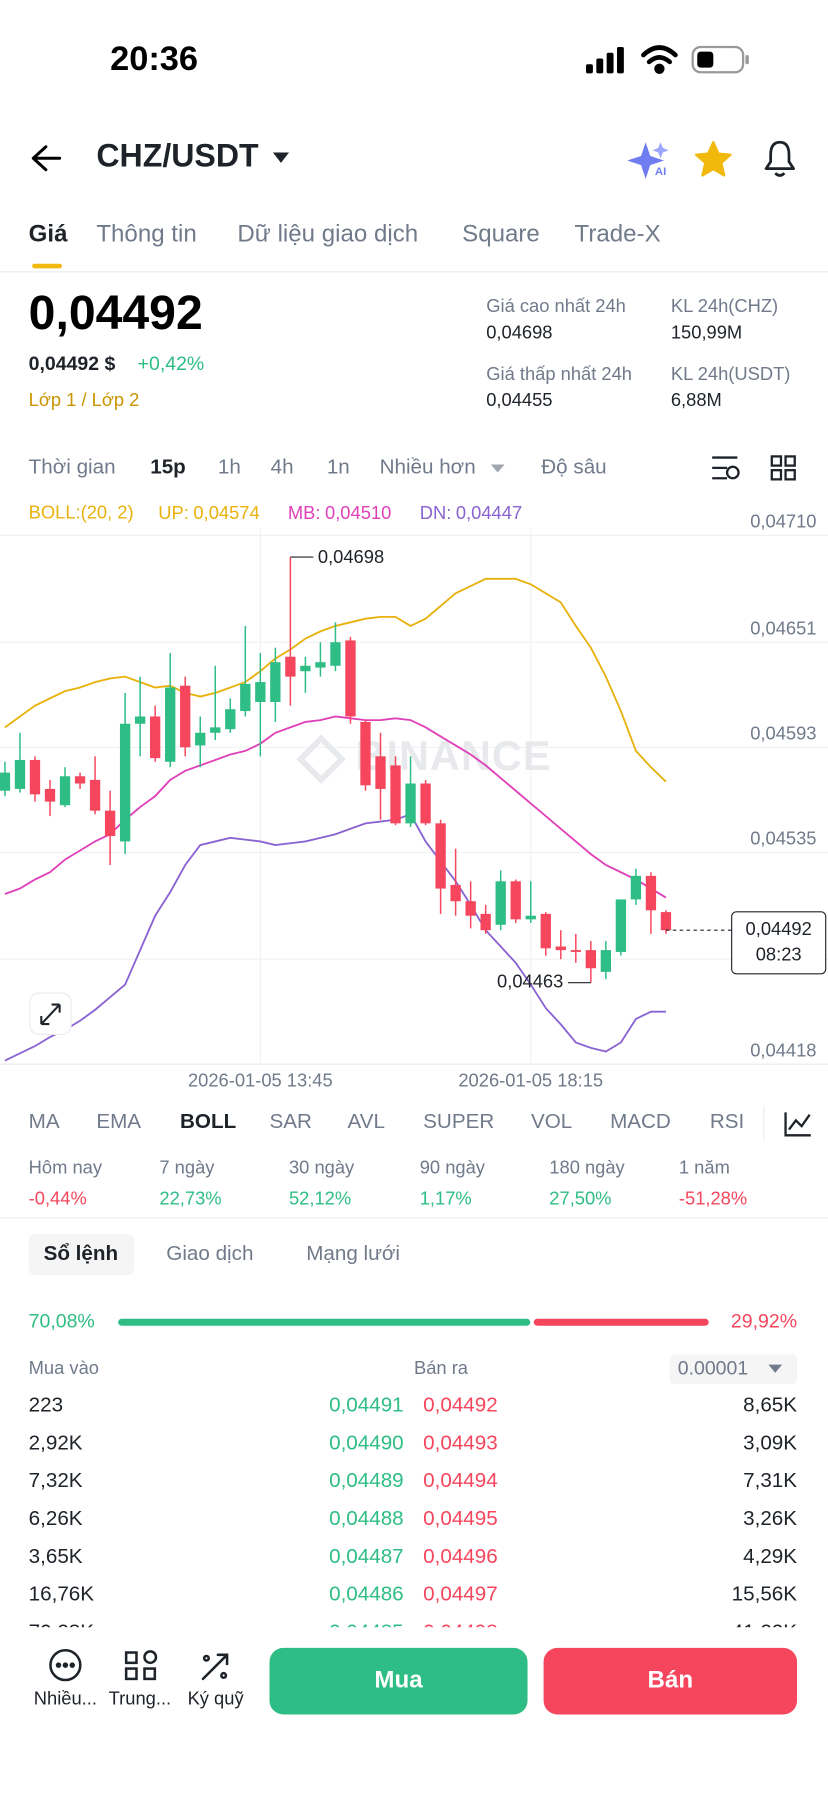  What do you see at coordinates (471, 512) in the screenshot?
I see `legend-entry: DN: 0,04447` at bounding box center [471, 512].